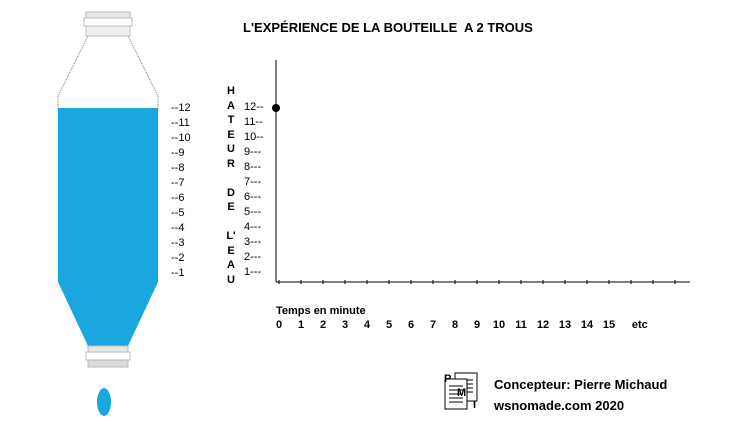  What do you see at coordinates (559, 405) in the screenshot?
I see `site-credit: wsnomade.com 2020` at bounding box center [559, 405].